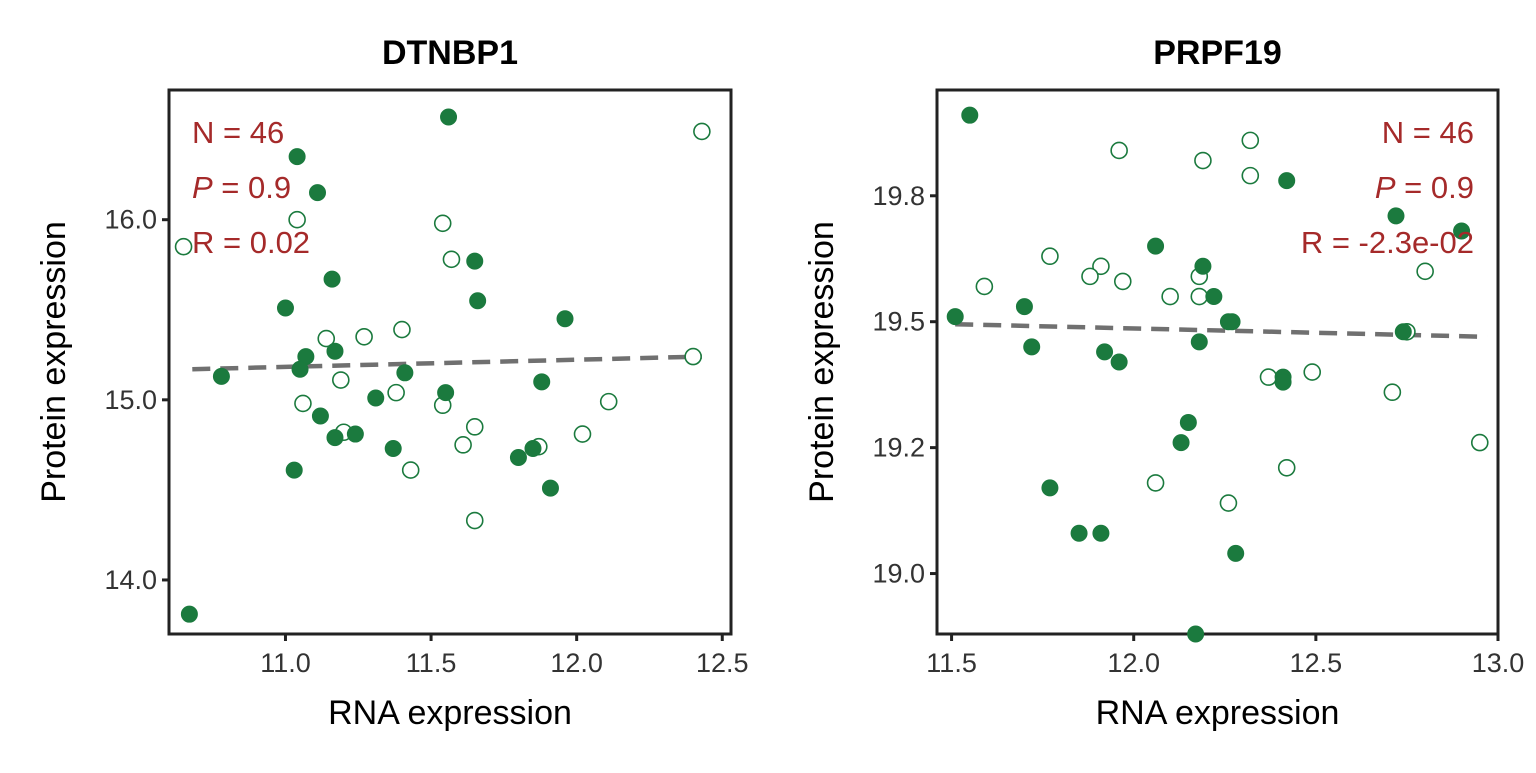 Image resolution: width=1536 pixels, height=773 pixels. Describe the element at coordinates (252, 187) in the screenshot. I see `stat-p-value: = 0.9` at that location.